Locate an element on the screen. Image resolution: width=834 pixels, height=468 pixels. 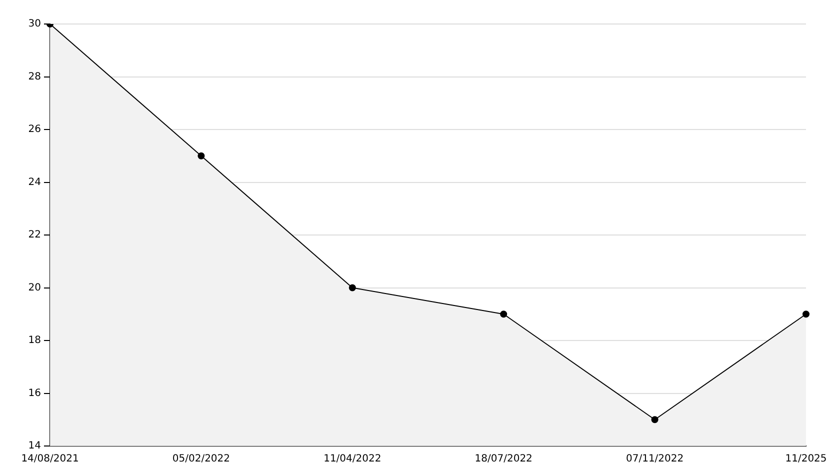
y-tick-label: 20 is located at coordinates (34, 288).